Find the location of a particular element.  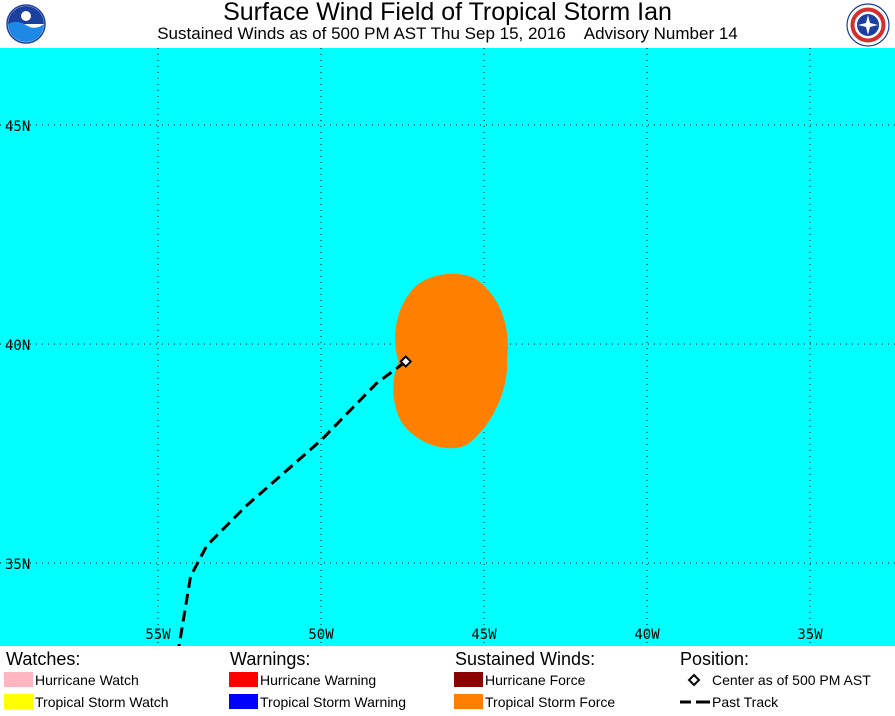

tropical-storm-force-area is located at coordinates (450, 361).